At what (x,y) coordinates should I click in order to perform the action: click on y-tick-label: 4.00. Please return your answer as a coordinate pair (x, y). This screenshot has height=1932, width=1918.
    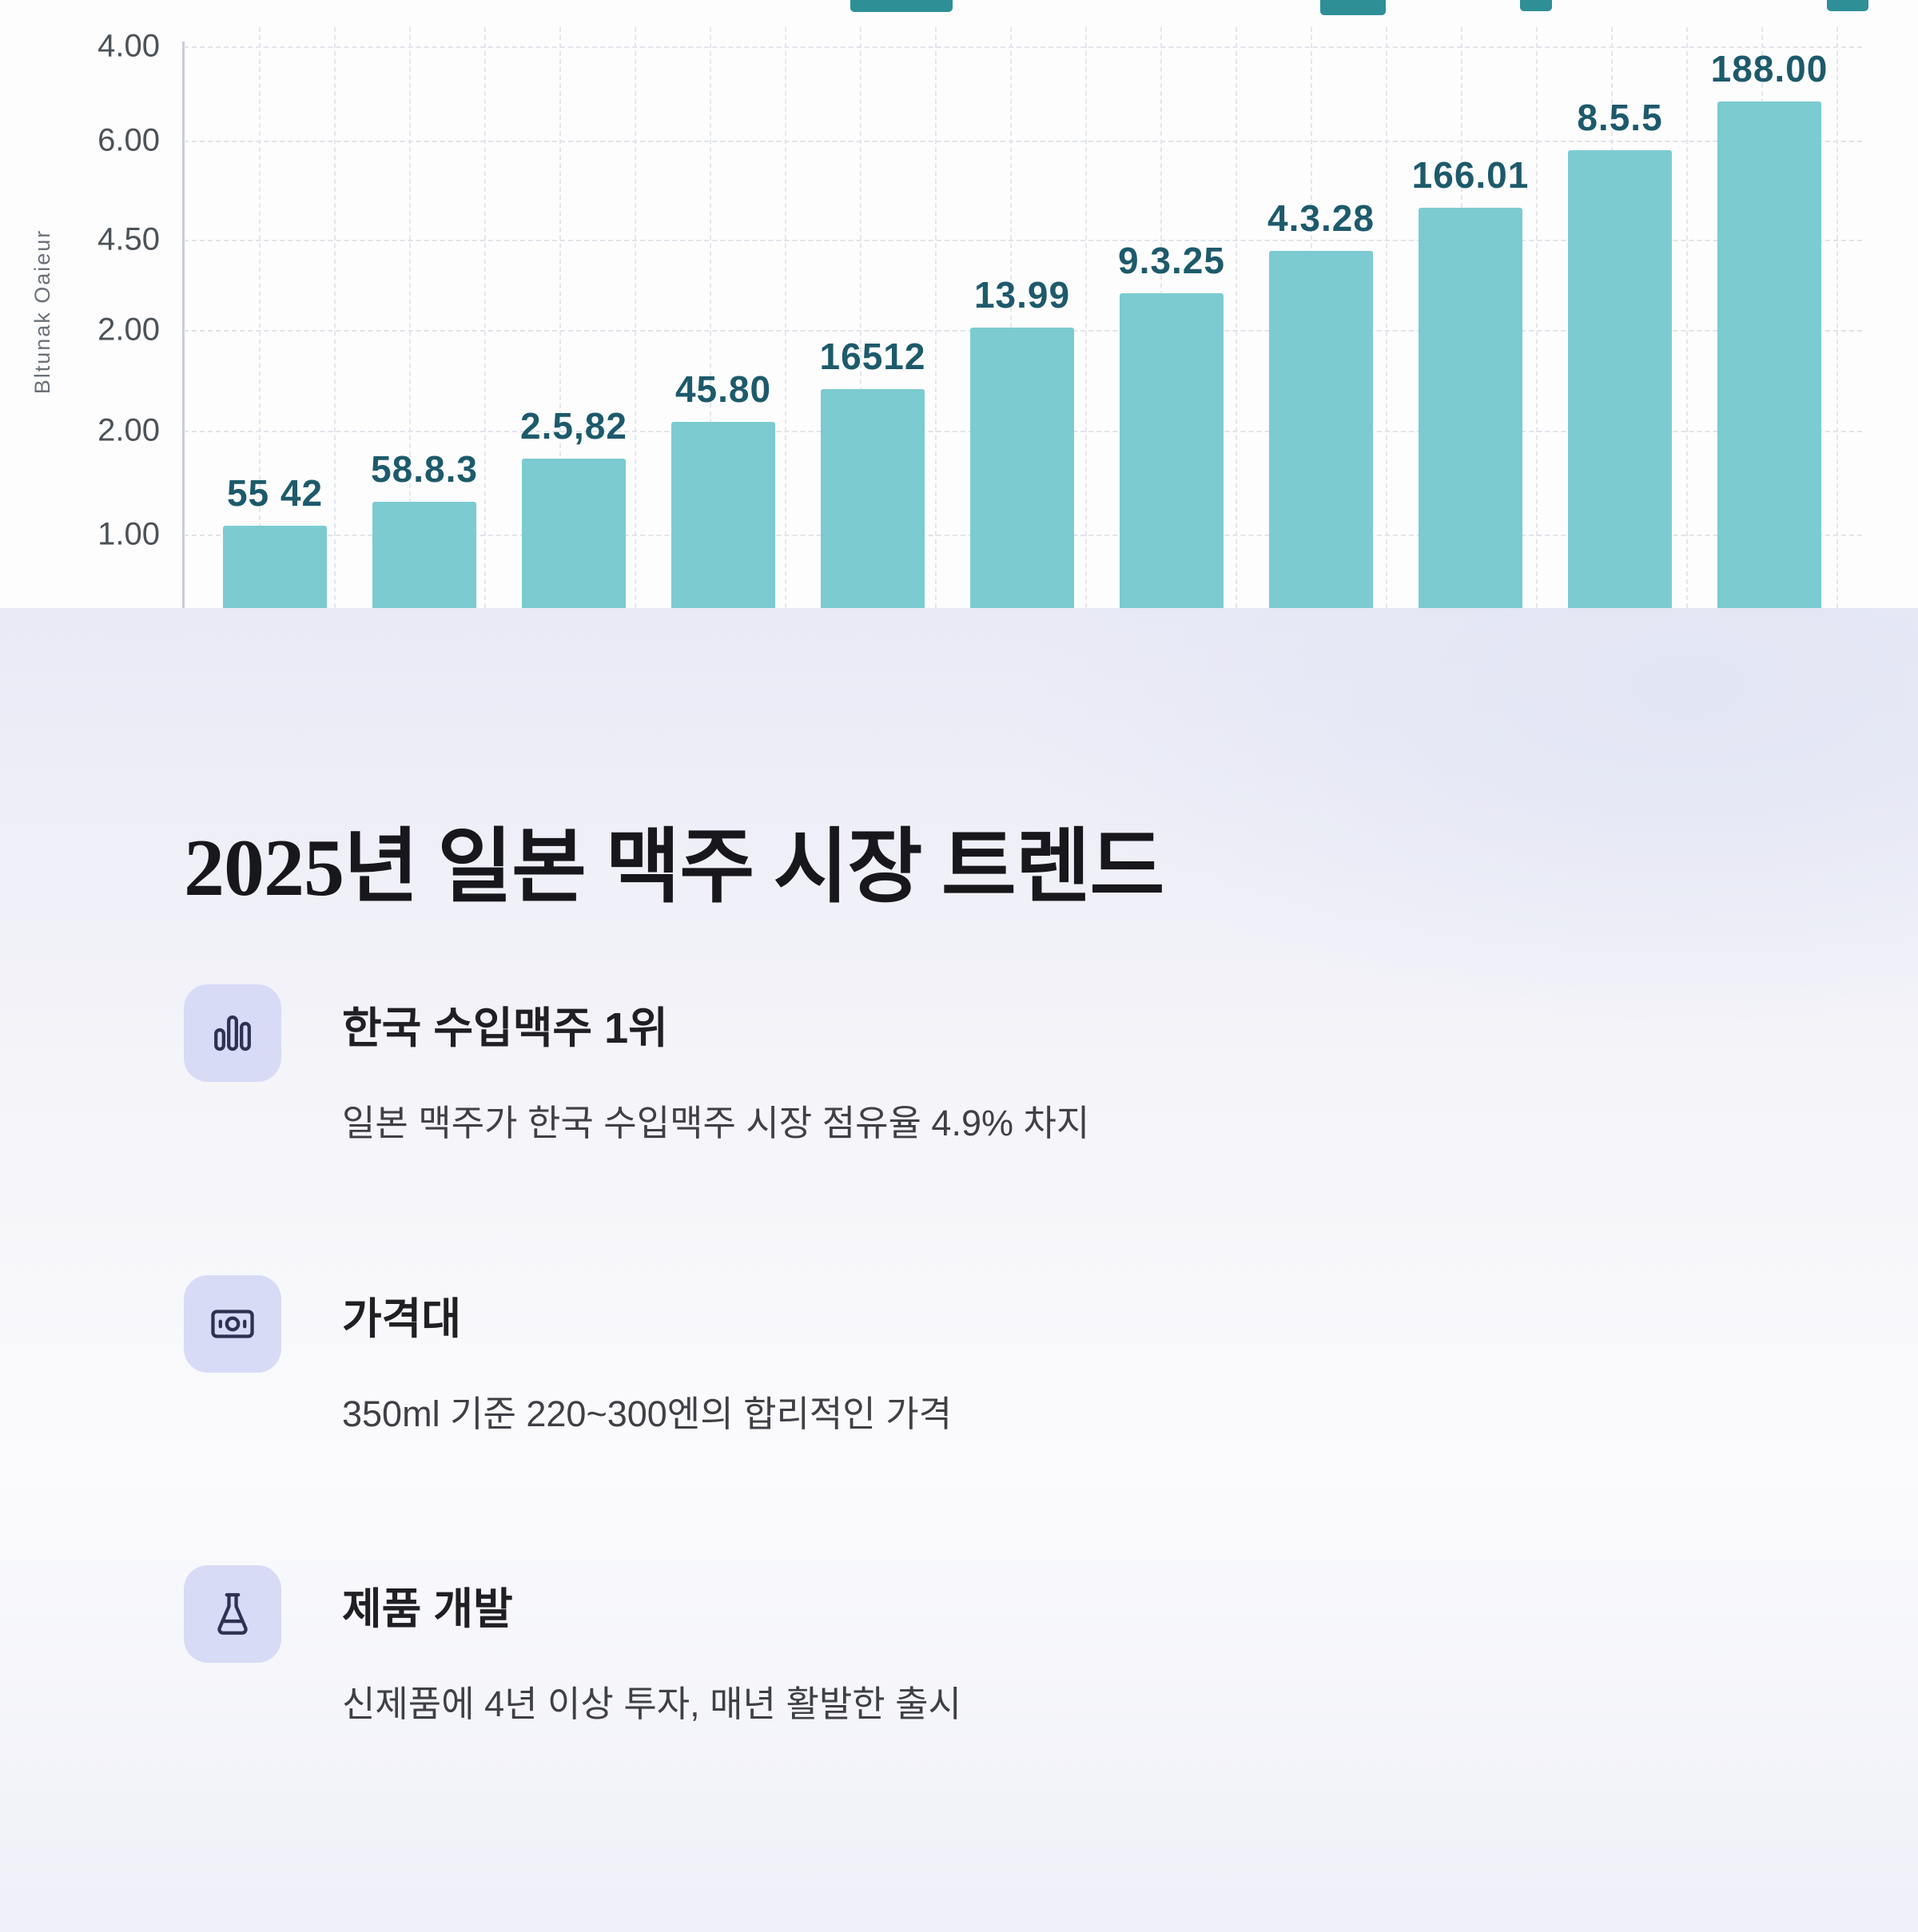
    Looking at the image, I should click on (128, 46).